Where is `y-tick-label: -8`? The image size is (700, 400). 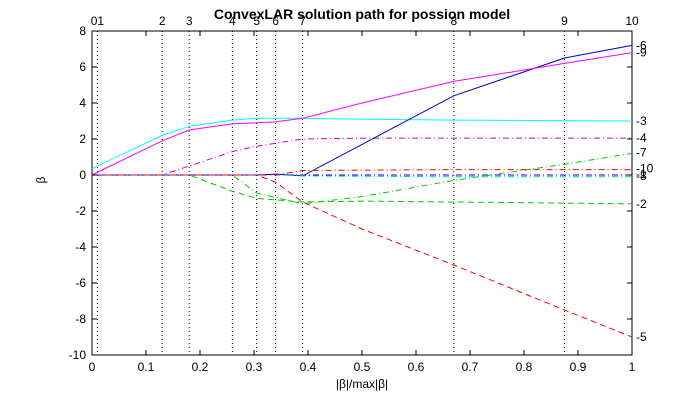 y-tick-label: -8 is located at coordinates (80, 319).